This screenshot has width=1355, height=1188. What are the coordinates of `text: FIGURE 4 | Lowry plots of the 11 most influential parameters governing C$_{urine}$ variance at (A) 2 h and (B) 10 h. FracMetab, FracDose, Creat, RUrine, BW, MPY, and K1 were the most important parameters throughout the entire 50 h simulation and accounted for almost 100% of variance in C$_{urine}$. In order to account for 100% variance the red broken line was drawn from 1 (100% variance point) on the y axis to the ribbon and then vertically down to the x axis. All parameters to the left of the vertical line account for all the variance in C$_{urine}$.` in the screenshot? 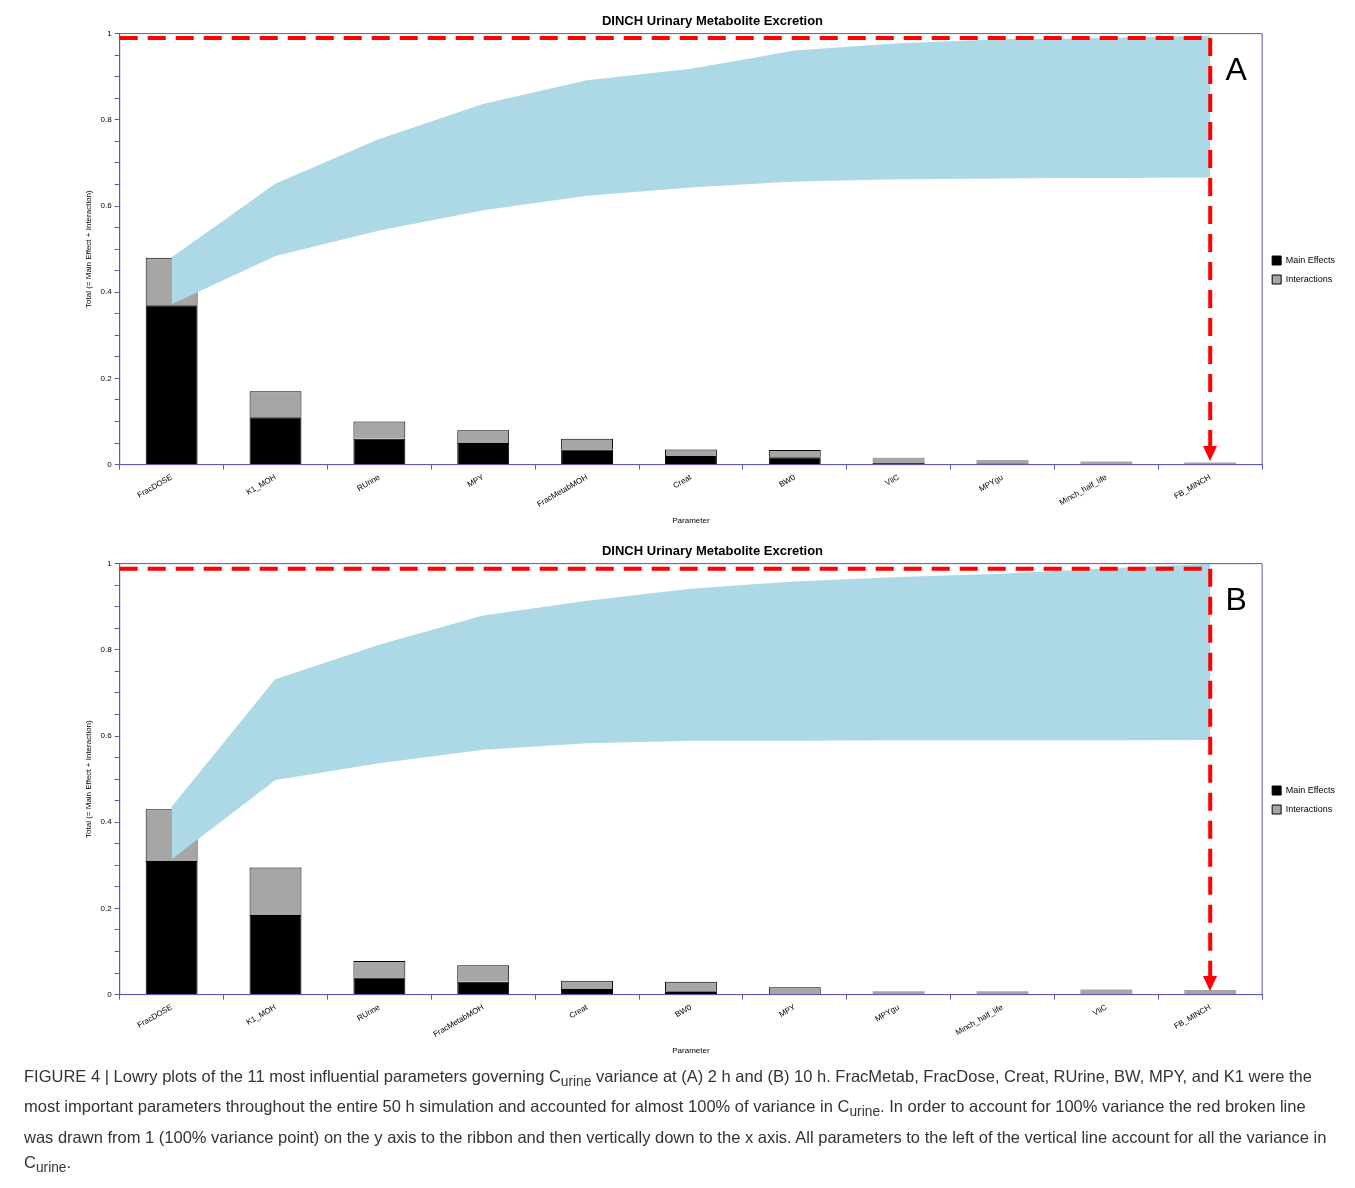 It's located at (675, 1121).